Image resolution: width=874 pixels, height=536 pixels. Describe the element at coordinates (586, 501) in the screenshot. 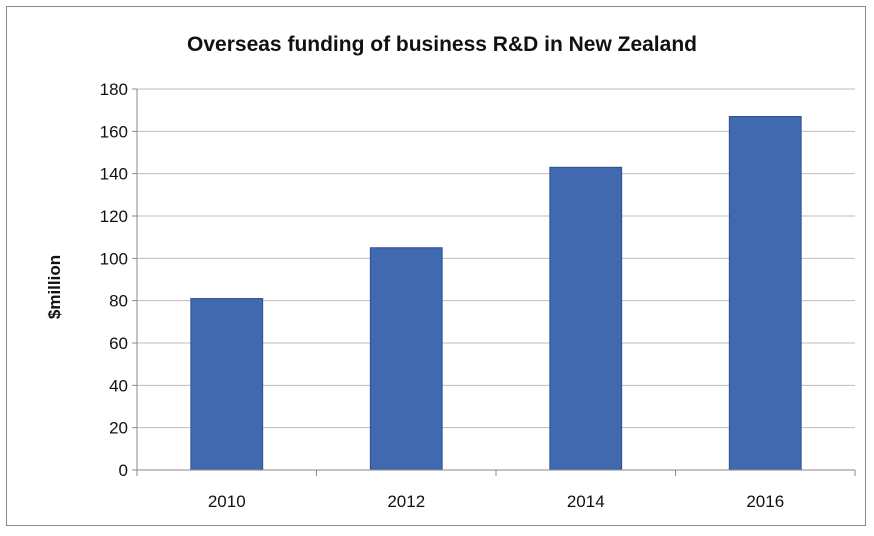

I see `x-tick-label: 2014` at that location.